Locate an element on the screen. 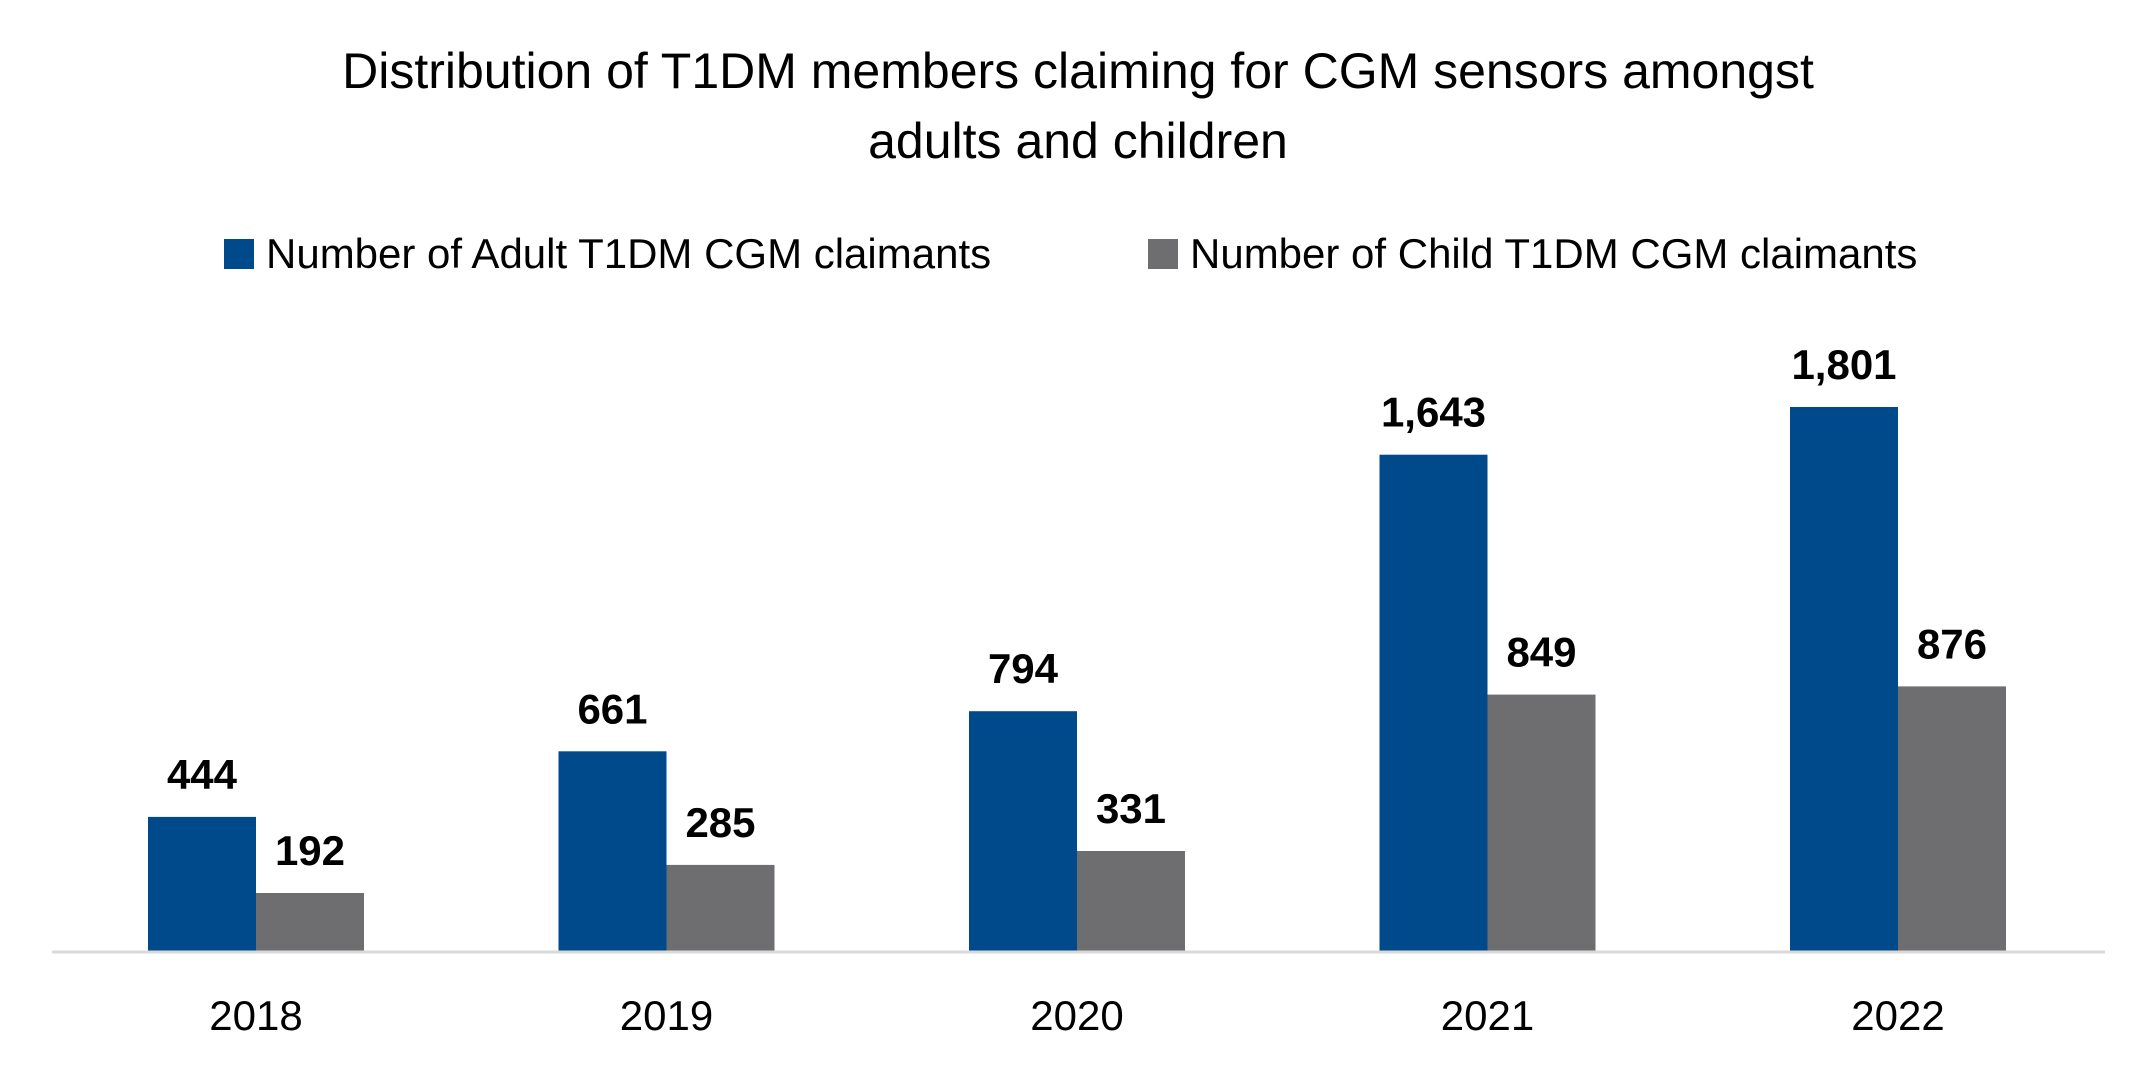  adult-bar-2022 is located at coordinates (1844, 679).